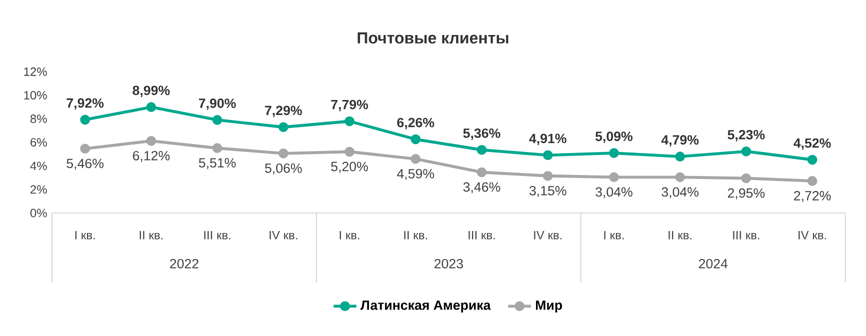  What do you see at coordinates (349, 167) in the screenshot?
I see `data-label: 5,20%` at bounding box center [349, 167].